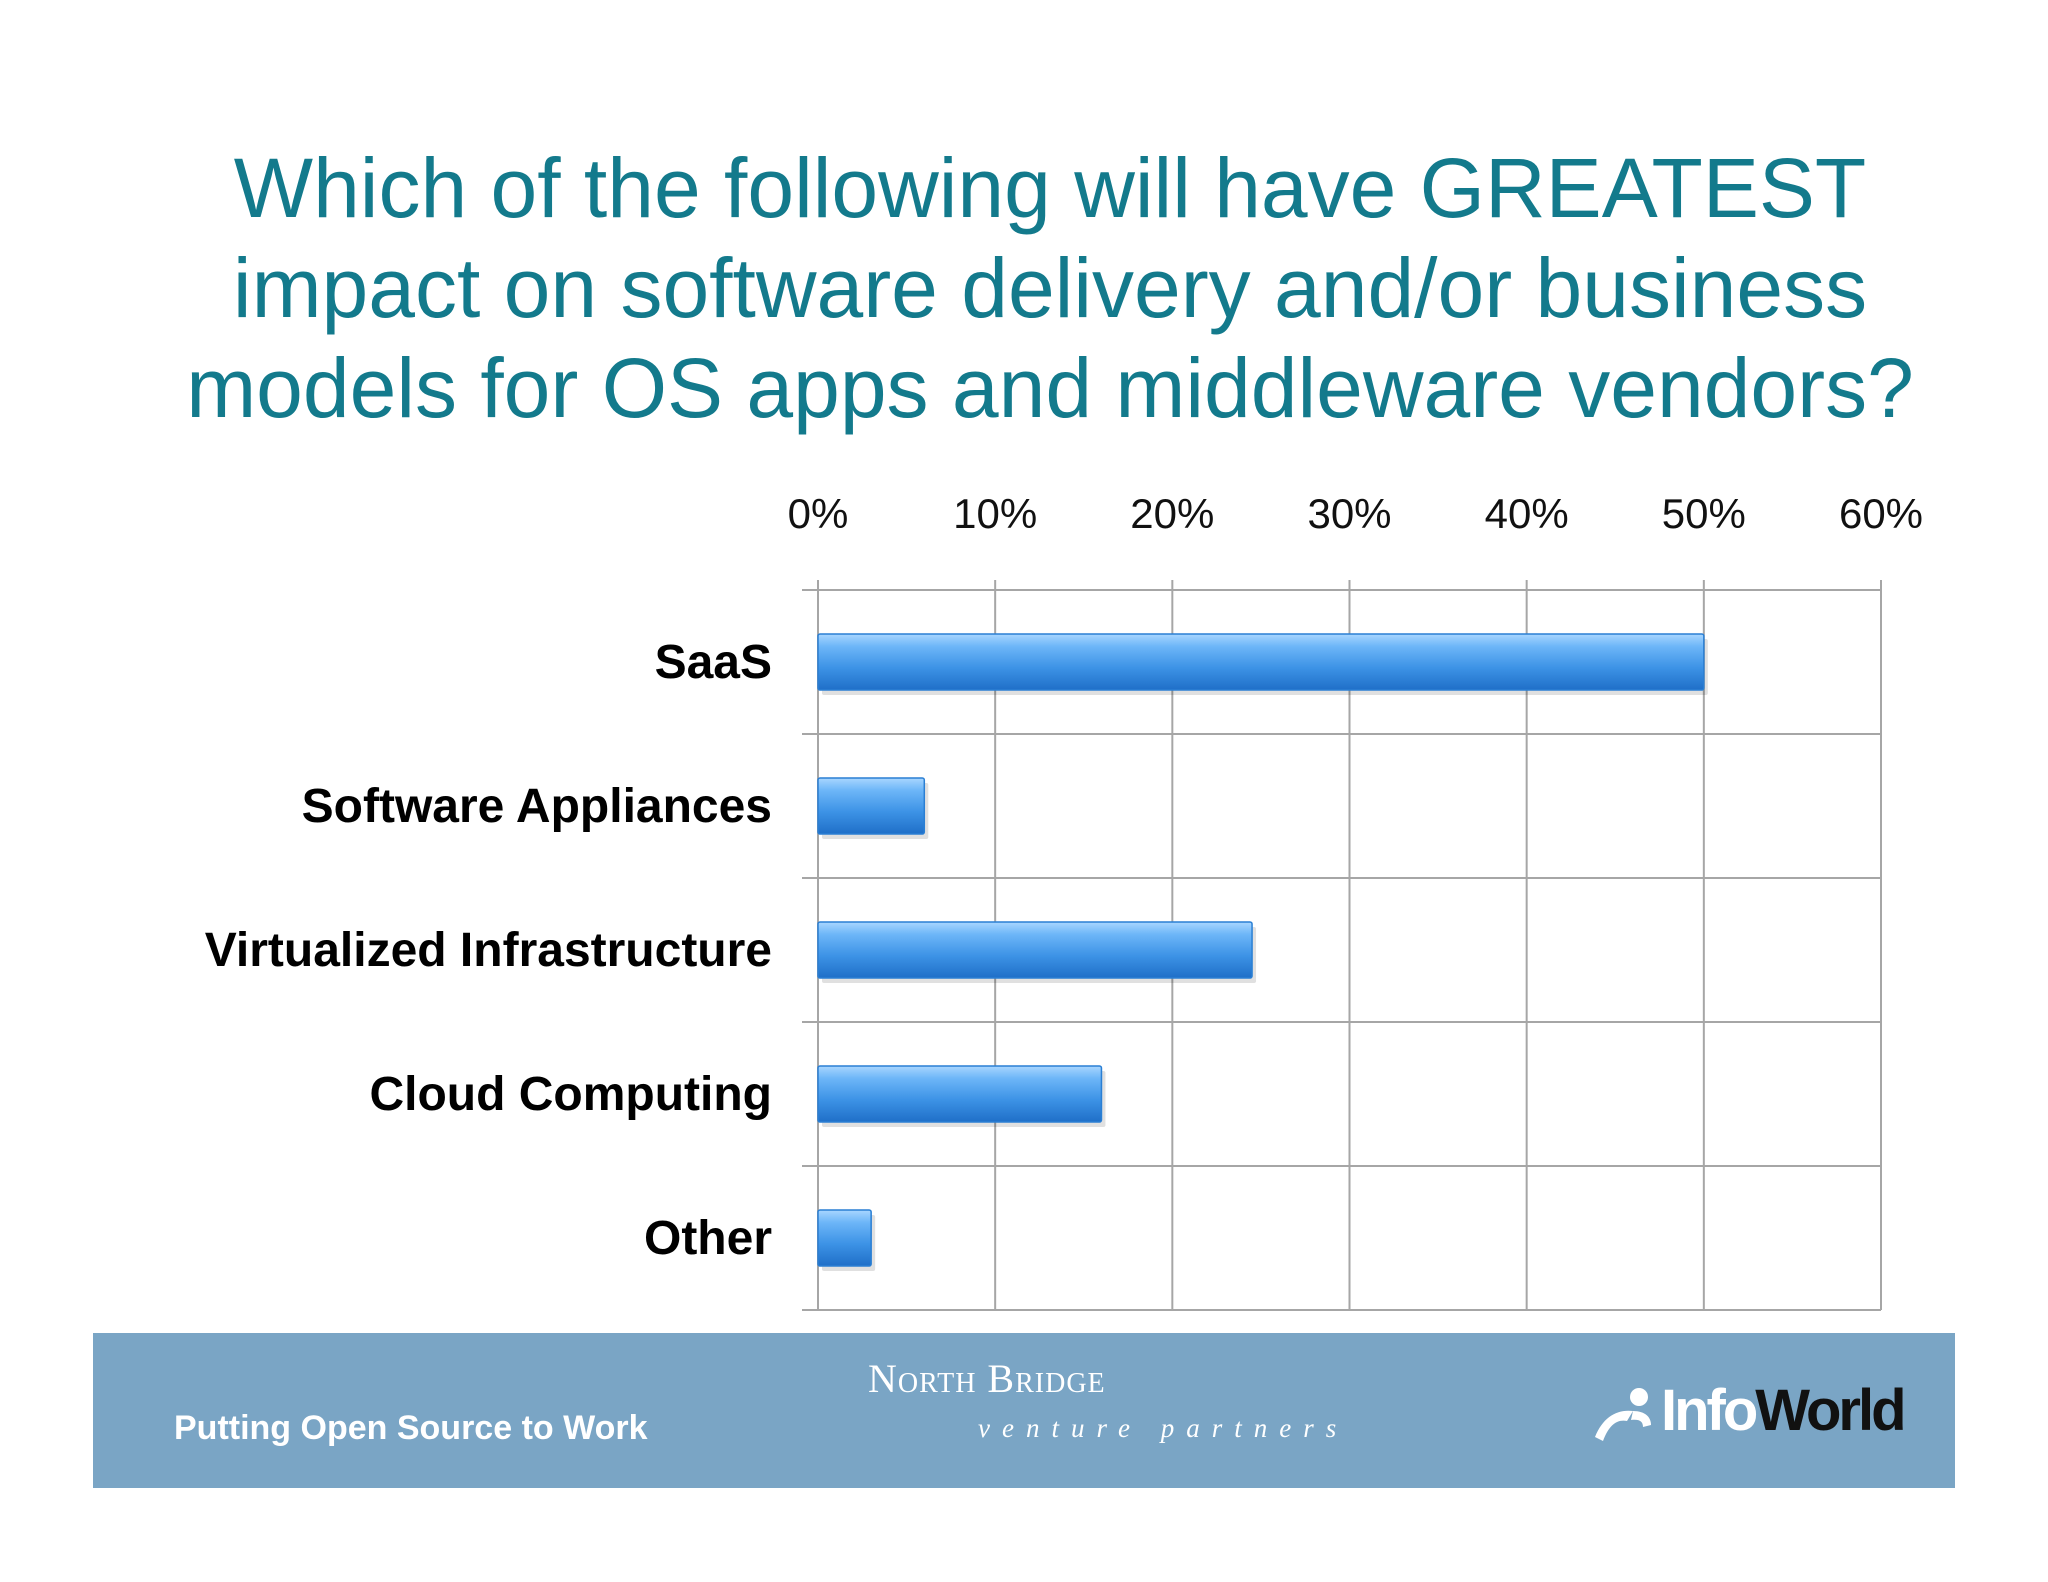  What do you see at coordinates (1881, 513) in the screenshot?
I see `x-tick-label: 60%` at bounding box center [1881, 513].